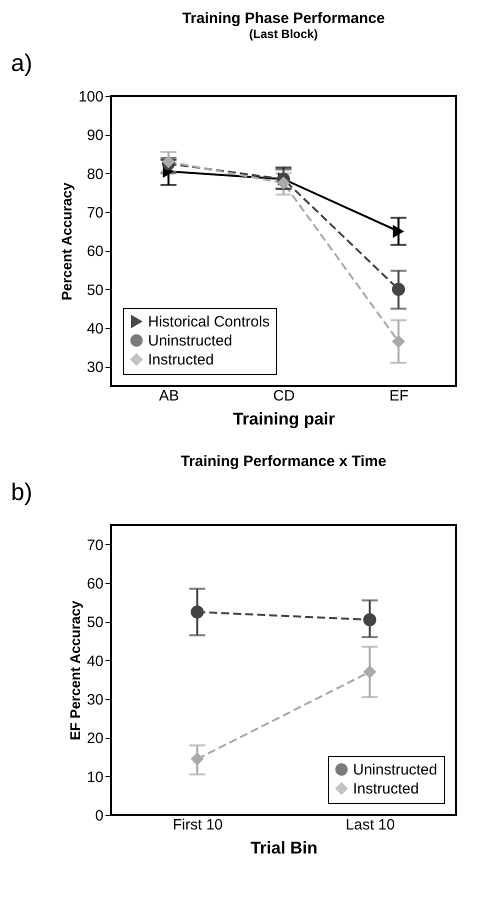 This screenshot has width=490, height=904. I want to click on x-tick-label: CD, so click(284, 396).